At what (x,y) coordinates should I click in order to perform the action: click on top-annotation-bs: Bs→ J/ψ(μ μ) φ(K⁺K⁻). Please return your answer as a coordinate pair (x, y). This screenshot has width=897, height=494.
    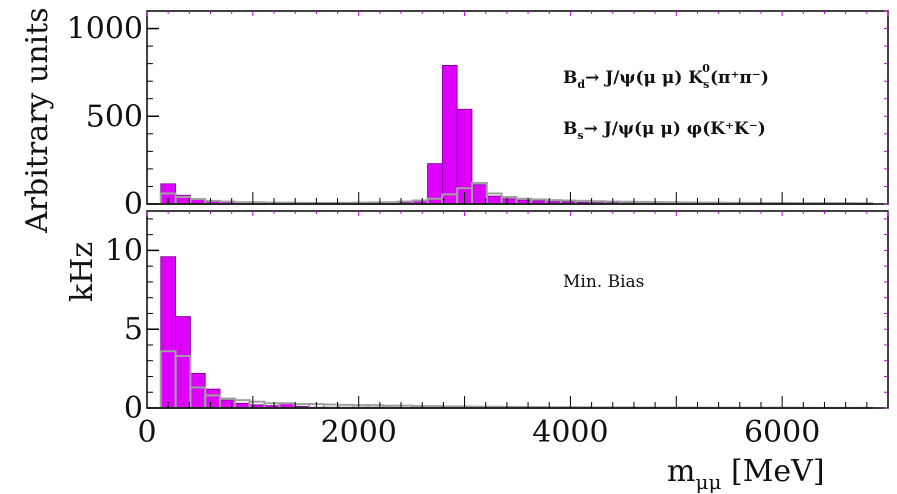
    Looking at the image, I should click on (664, 130).